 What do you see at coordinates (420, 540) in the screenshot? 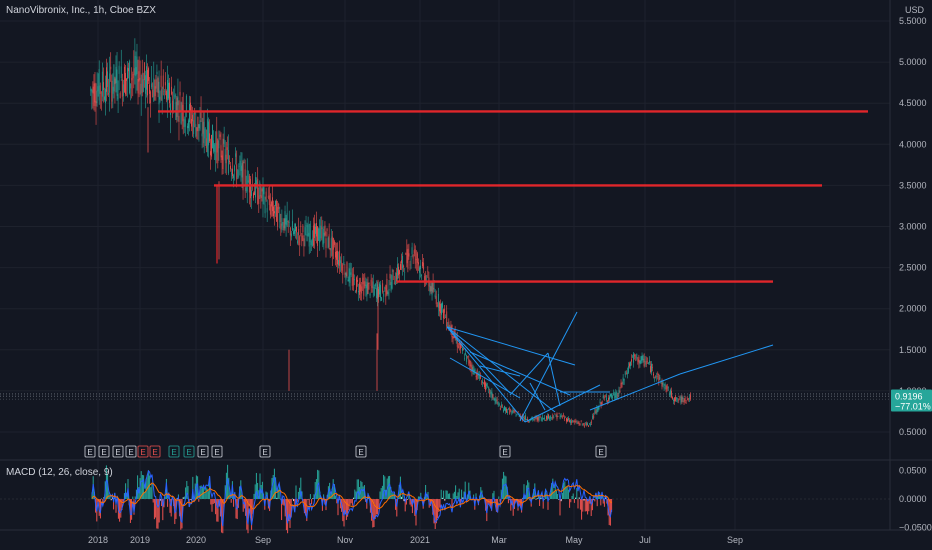
I see `x-tick-label: 2021` at bounding box center [420, 540].